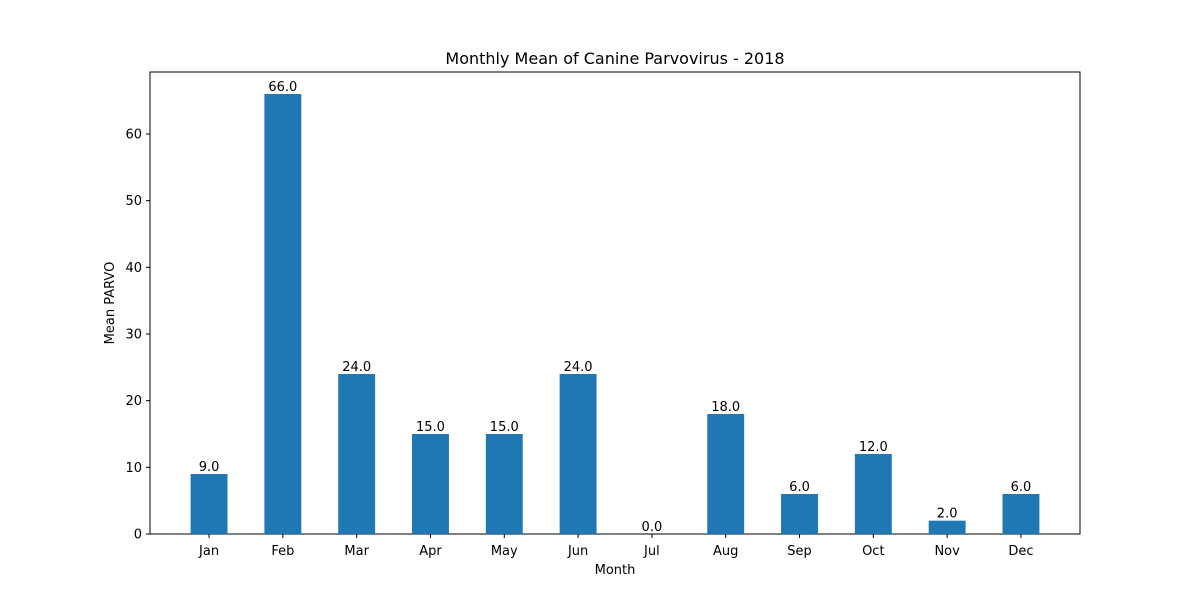 The image size is (1200, 600). Describe the element at coordinates (133, 468) in the screenshot. I see `y-tick-label: 10` at that location.